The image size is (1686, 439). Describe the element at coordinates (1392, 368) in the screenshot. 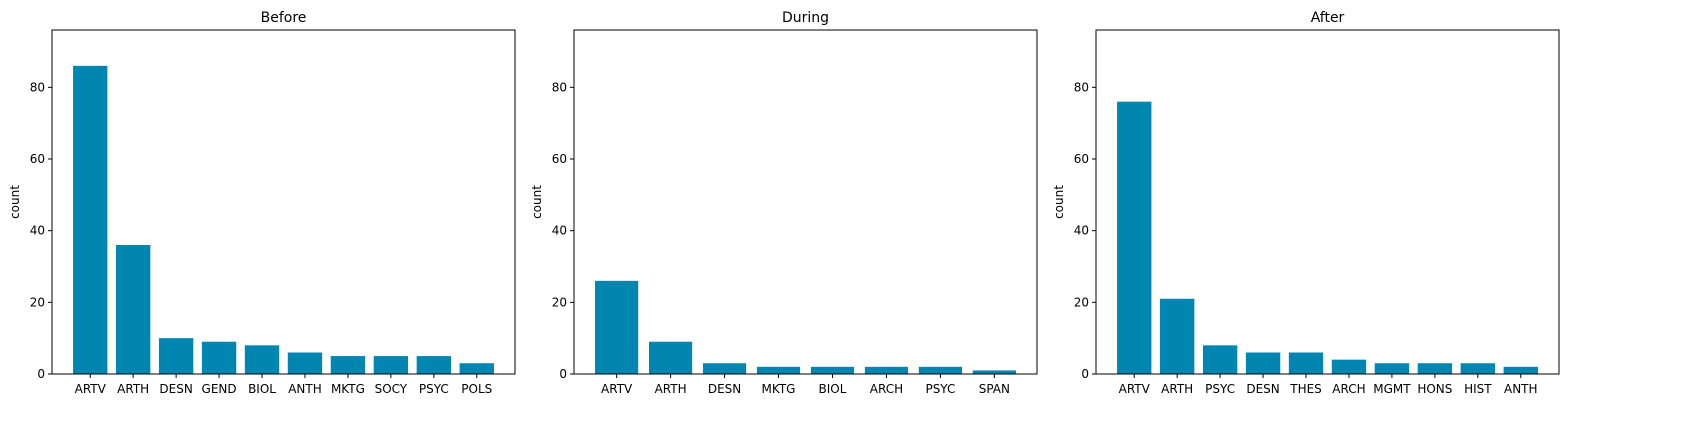

I see `bar-mgmt` at that location.